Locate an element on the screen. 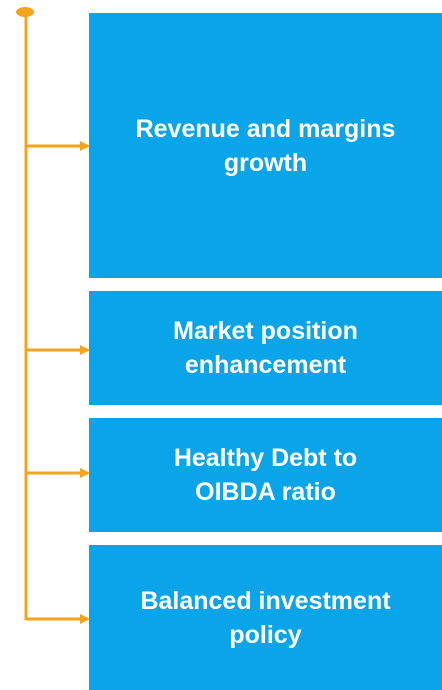  goal-text: Healthy Debt to is located at coordinates (265, 458).